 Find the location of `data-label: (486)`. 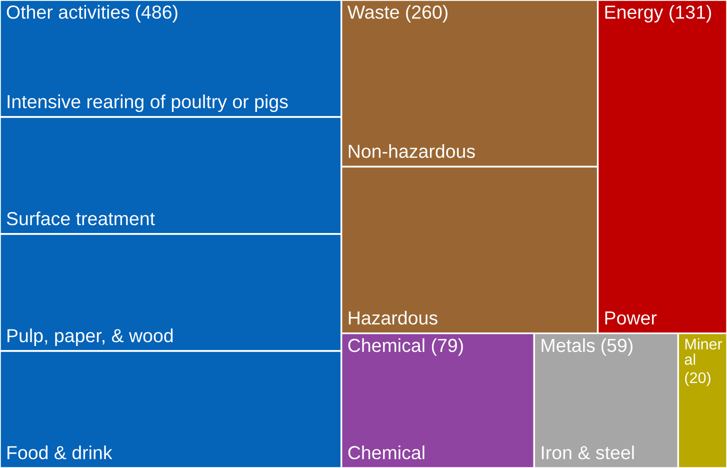

data-label: (486) is located at coordinates (157, 13).